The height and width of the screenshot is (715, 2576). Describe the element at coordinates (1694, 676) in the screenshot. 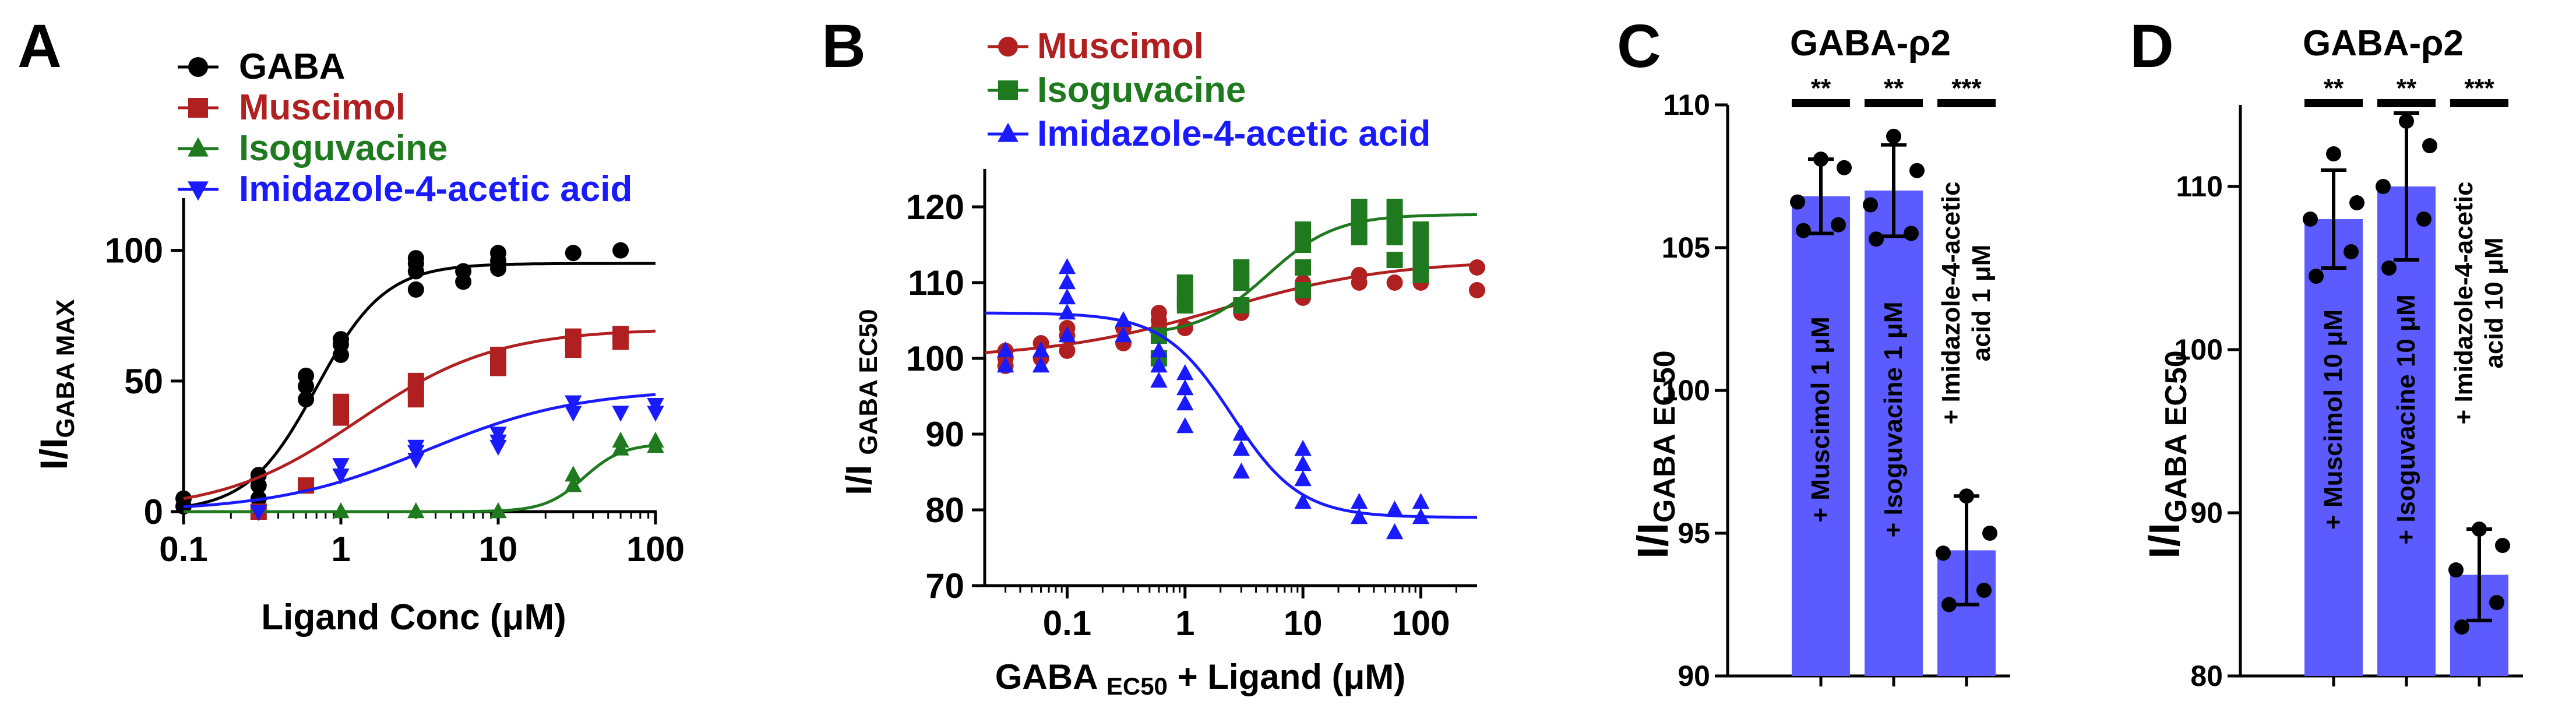

I see `panel-c-y-tick-label: 90` at that location.